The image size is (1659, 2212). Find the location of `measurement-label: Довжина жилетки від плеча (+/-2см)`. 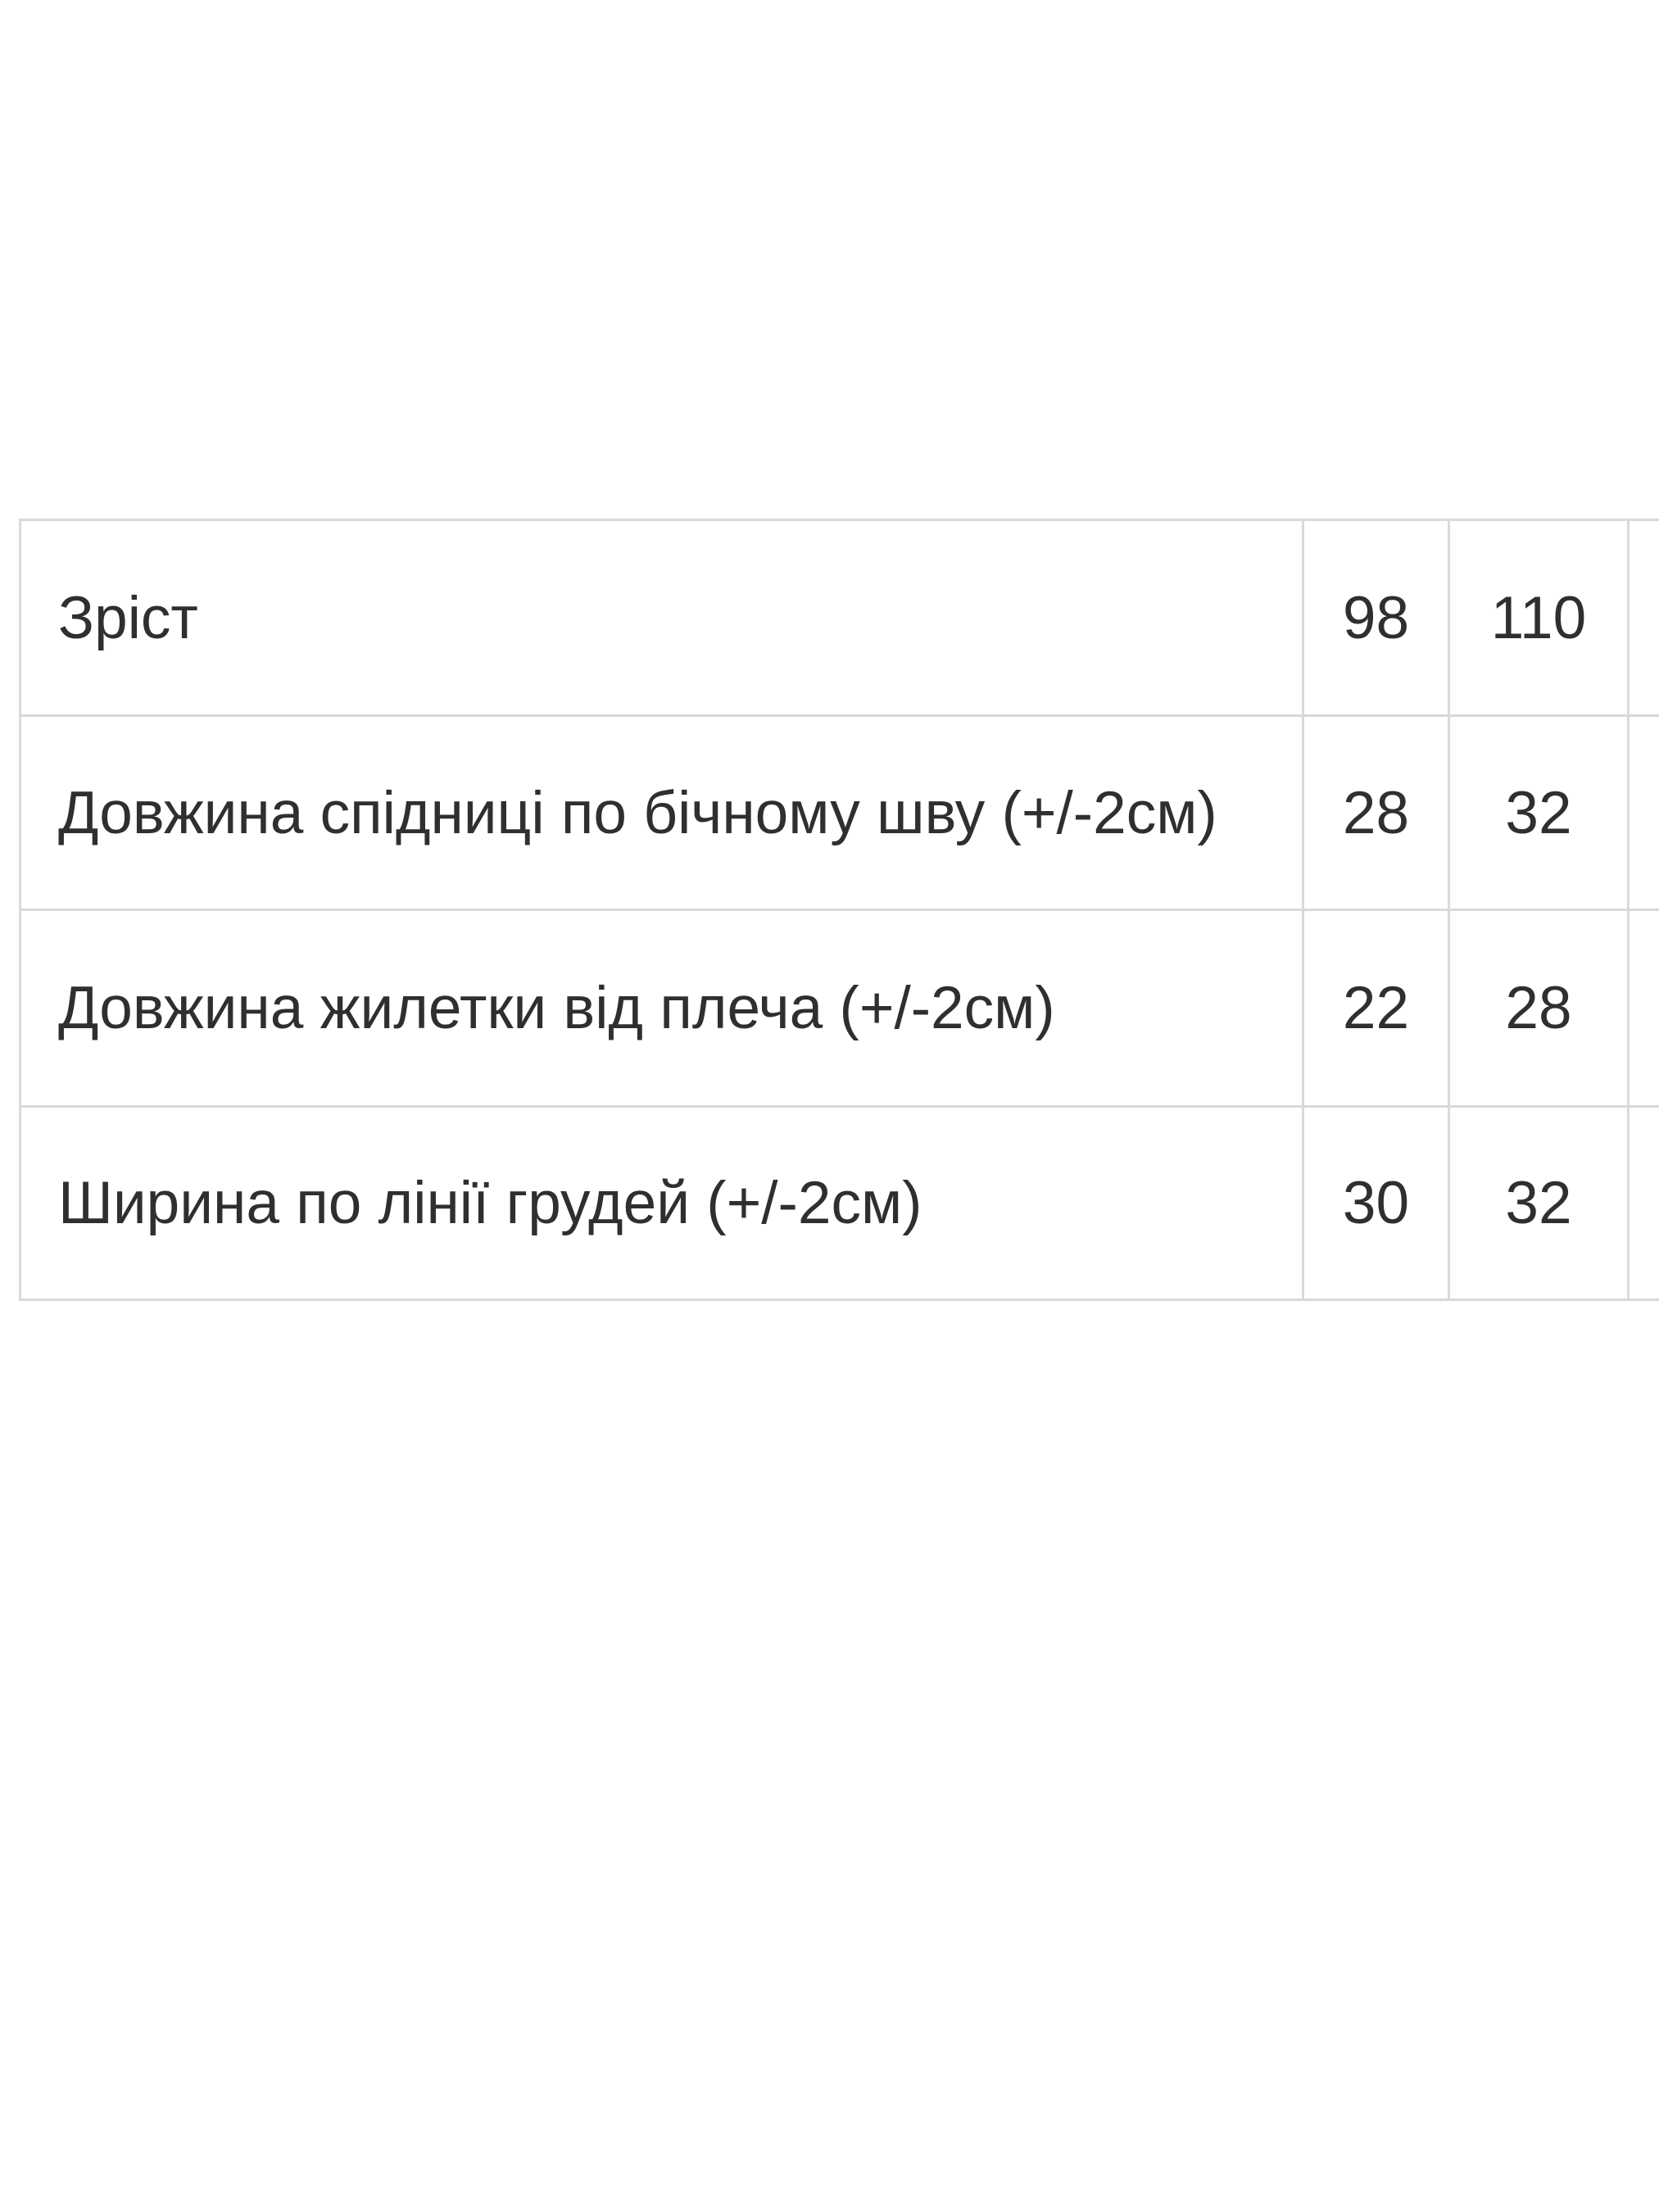

measurement-label: Довжина жилетки від плеча (+/-2см) is located at coordinates (662, 1009).